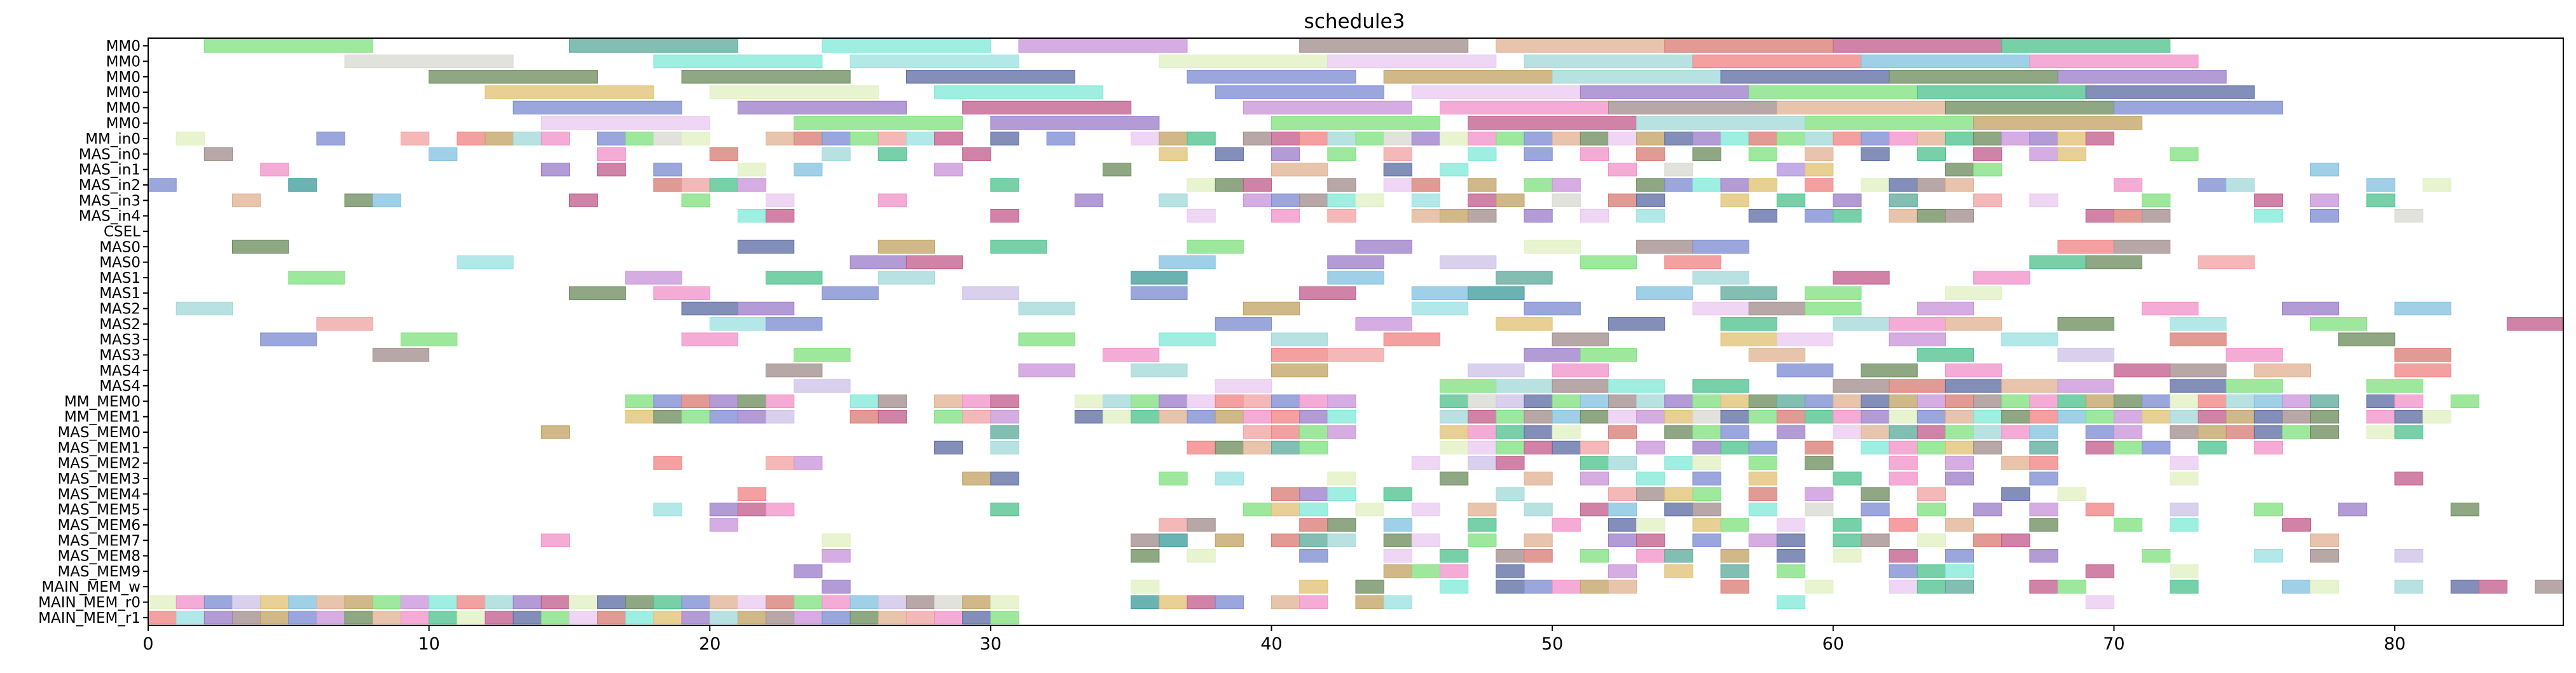  I want to click on y-tick-label: MAS2, so click(120, 324).